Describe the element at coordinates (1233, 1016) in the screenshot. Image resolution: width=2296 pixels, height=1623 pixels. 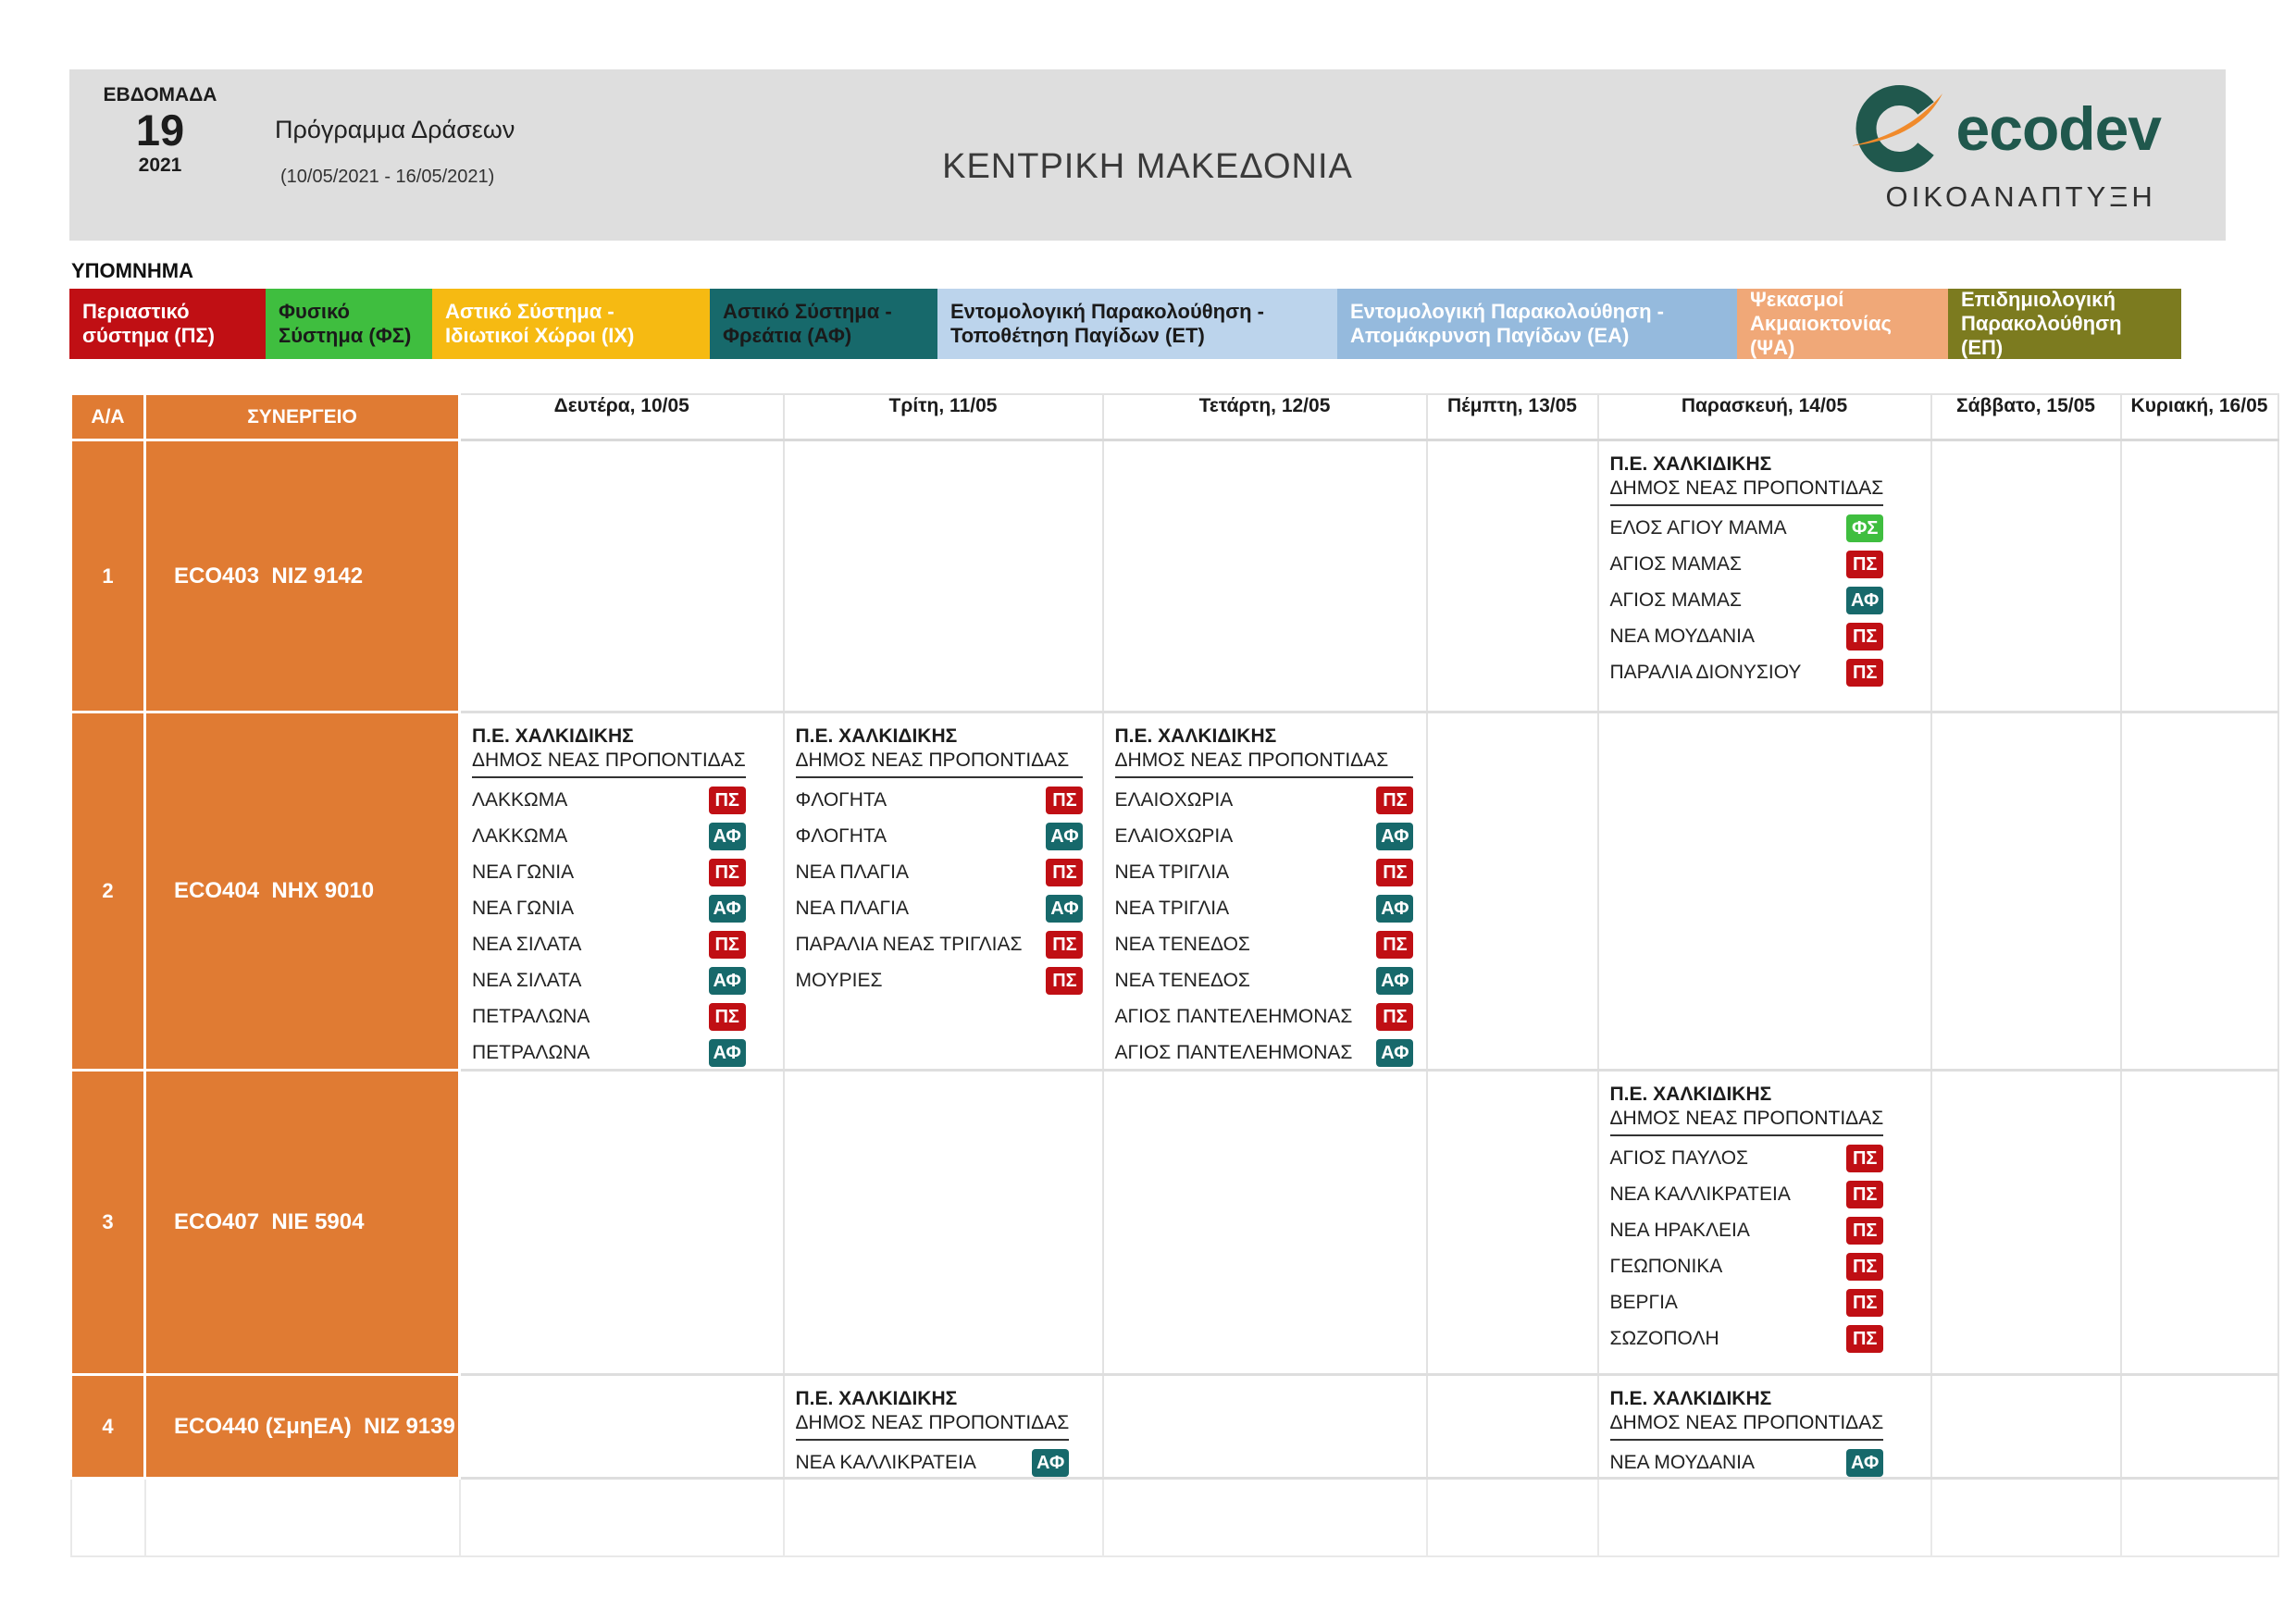
I see `place-label: ΑΓΙΟΣ ΠΑΝΤΕΛΕΗΜΟΝΑΣ` at that location.